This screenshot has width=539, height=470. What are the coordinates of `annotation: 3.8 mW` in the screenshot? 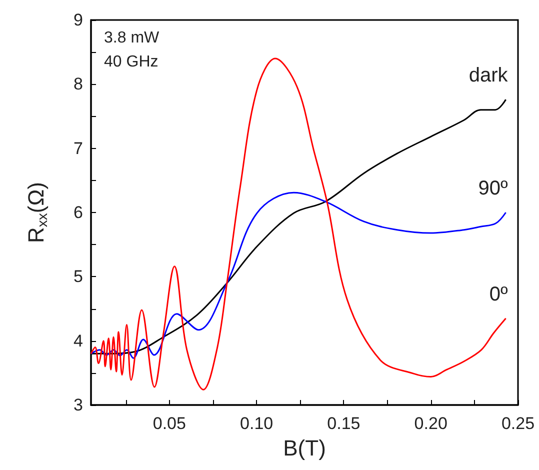 It's located at (132, 38).